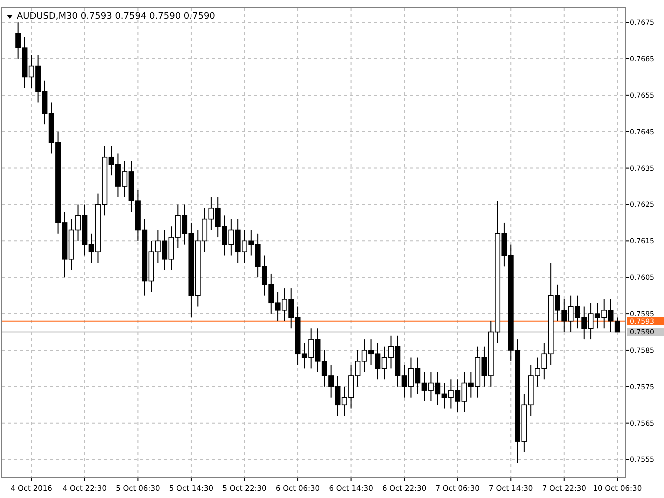  What do you see at coordinates (116, 17) in the screenshot?
I see `chart-title: AUDUSD,M30 0.7593 0.7594 0.7590 0.7590` at bounding box center [116, 17].